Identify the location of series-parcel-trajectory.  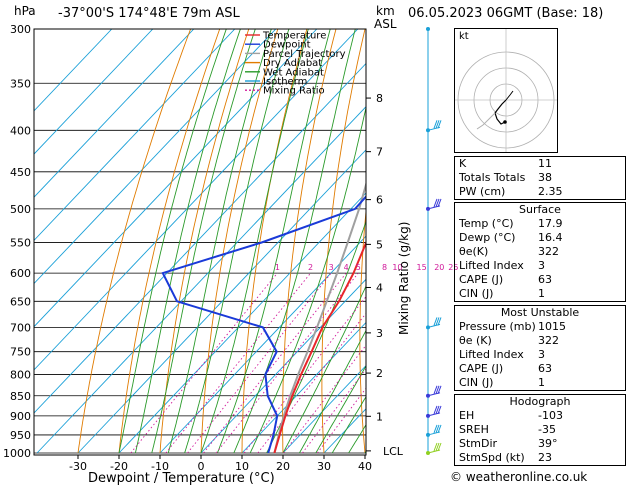
(319, 317).